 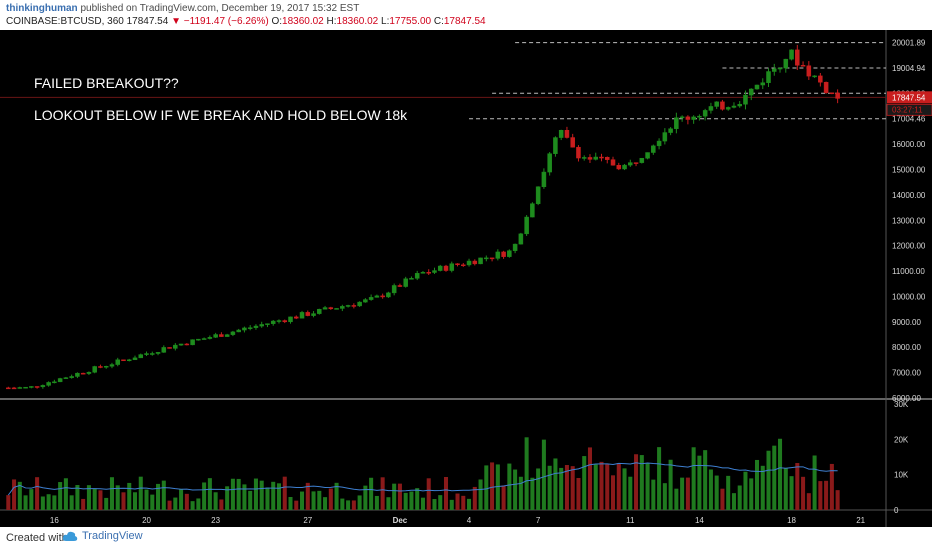 What do you see at coordinates (226, 21) in the screenshot?
I see `price-change: −1191.47 (−6.26%)` at bounding box center [226, 21].